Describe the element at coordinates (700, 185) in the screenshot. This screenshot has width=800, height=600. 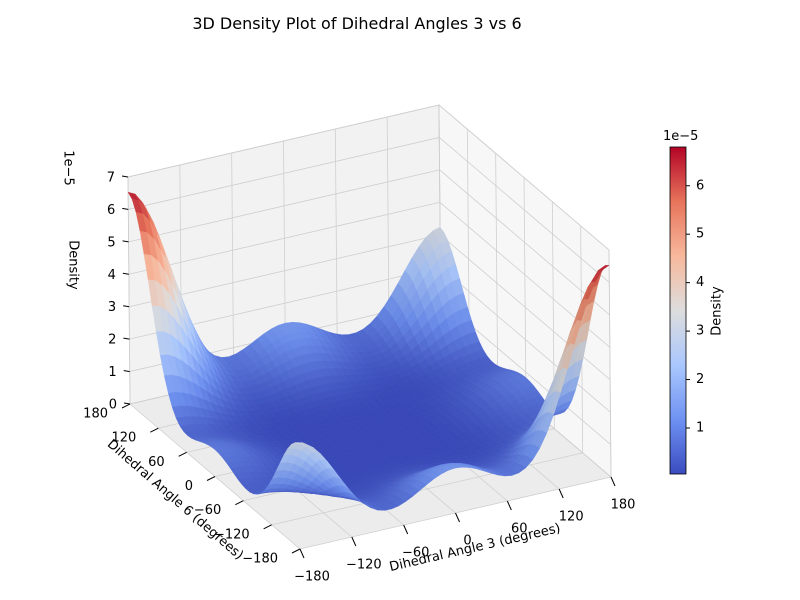
I see `colorbar-tick-label: 6` at that location.